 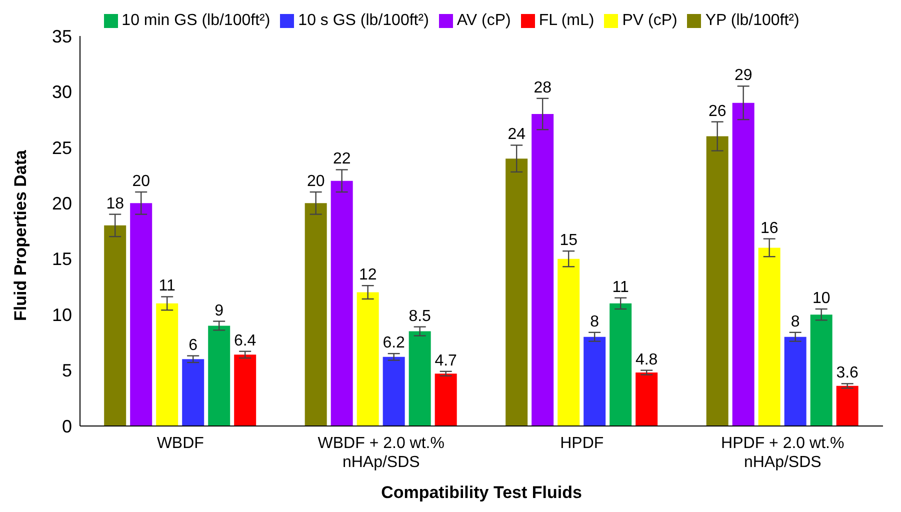 What do you see at coordinates (446, 361) in the screenshot?
I see `data-label: 4.7` at bounding box center [446, 361].